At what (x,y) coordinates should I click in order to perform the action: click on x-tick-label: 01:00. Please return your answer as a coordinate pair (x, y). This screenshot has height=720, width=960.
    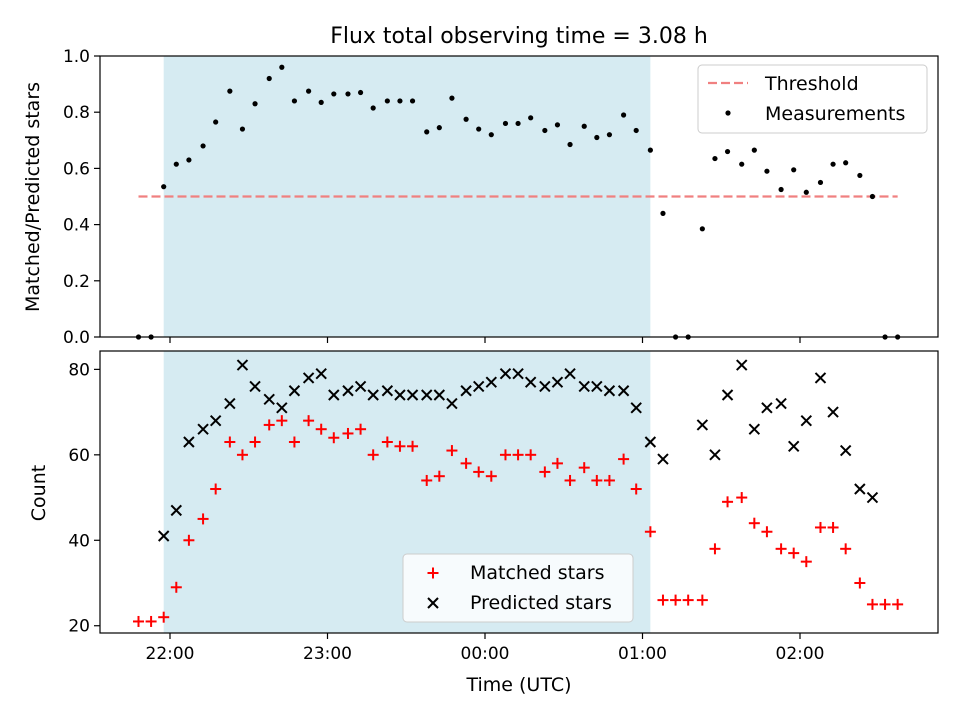
    Looking at the image, I should click on (642, 654).